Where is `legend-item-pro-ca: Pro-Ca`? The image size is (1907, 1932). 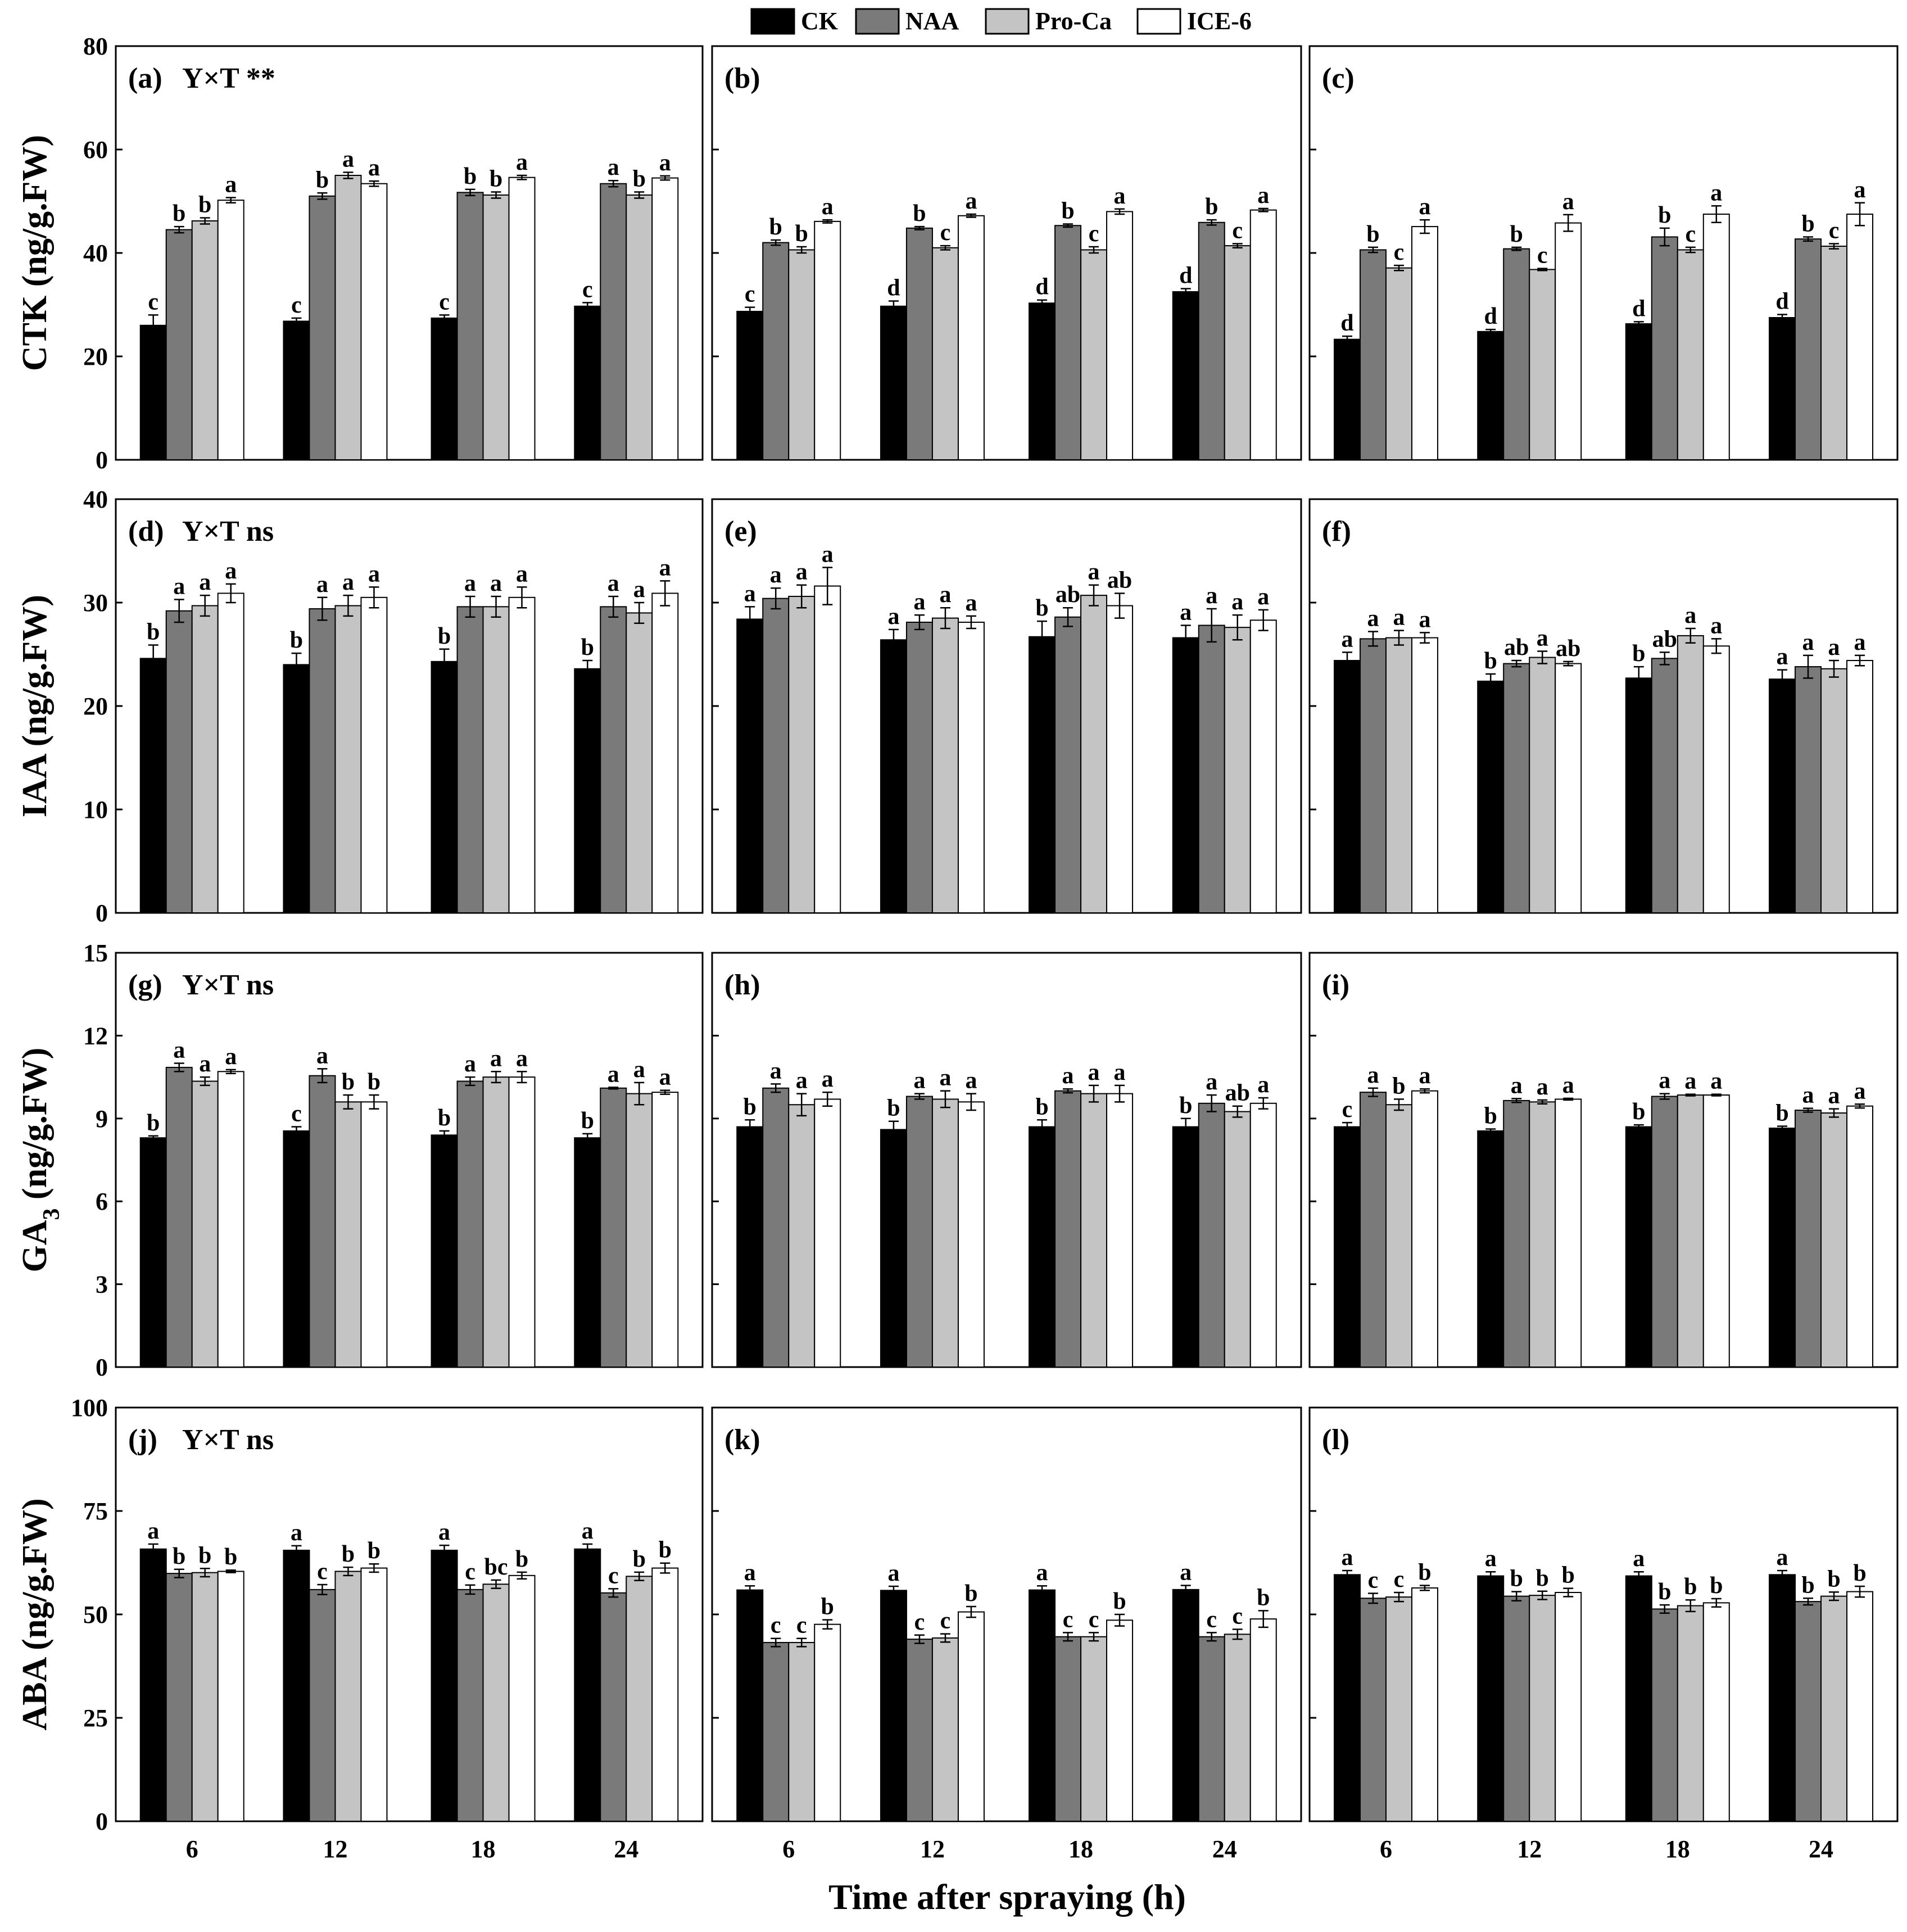
legend-item-pro-ca: Pro-Ca is located at coordinates (1048, 21).